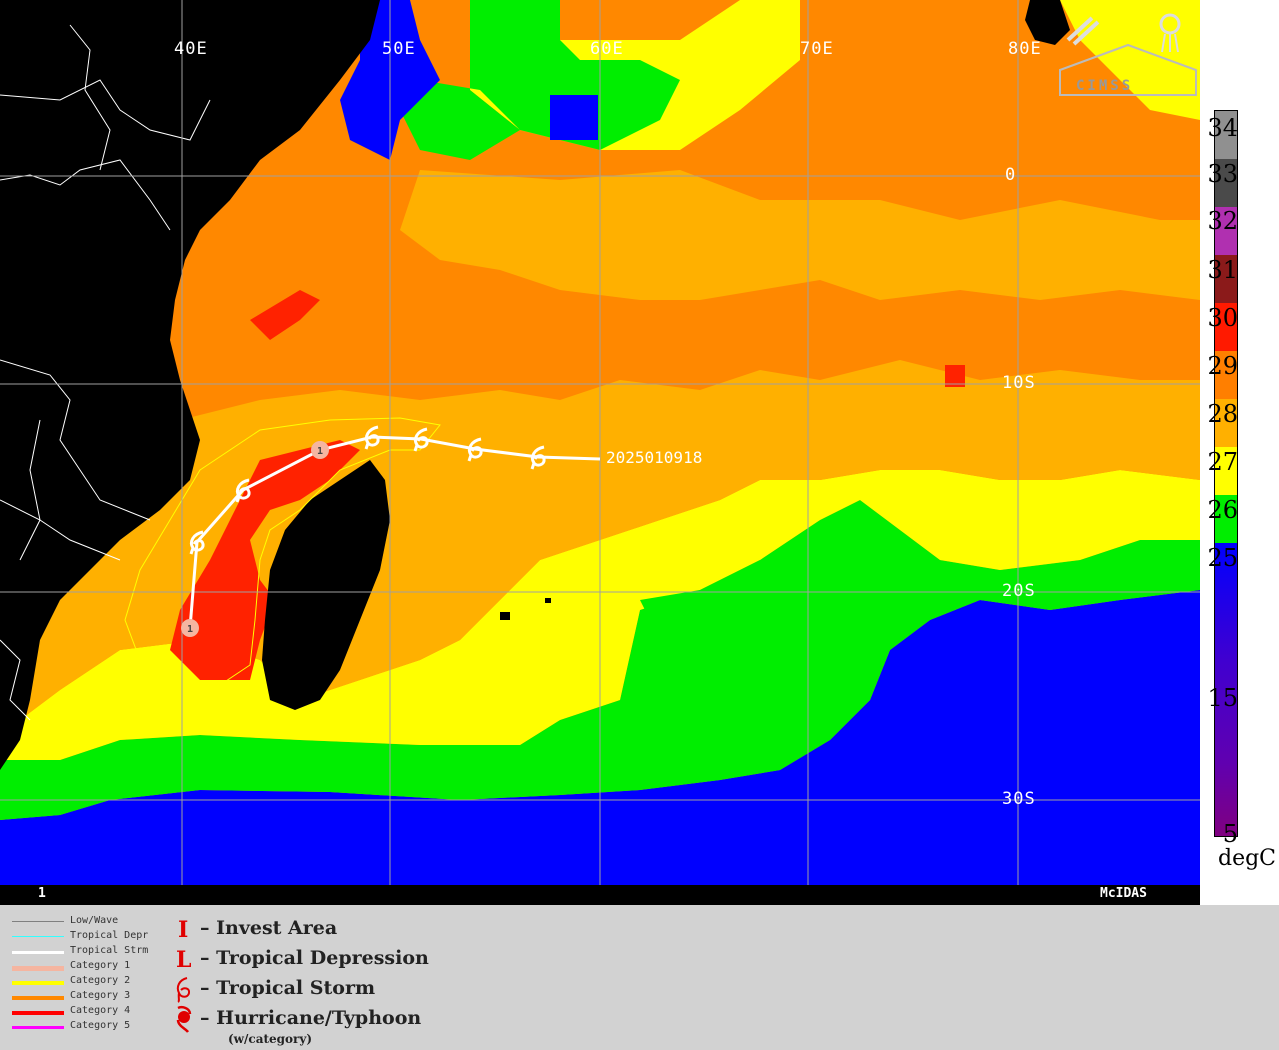 The height and width of the screenshot is (1050, 1279). Describe the element at coordinates (269, 928) in the screenshot. I see `legend-symbol-label: – Invest Area` at that location.